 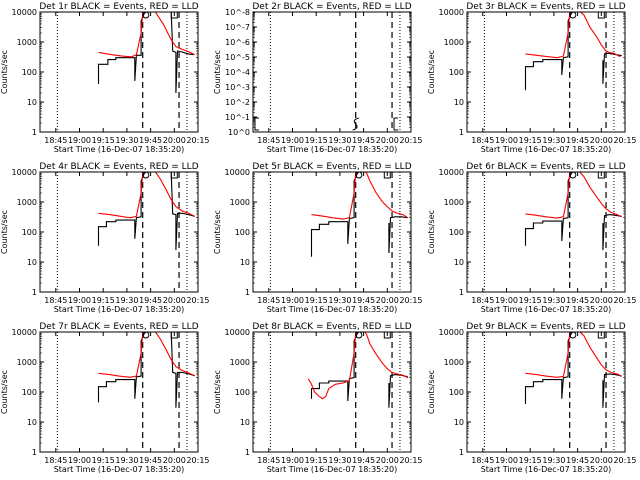 I want to click on y-tick-label: 10^-8, so click(x=237, y=12).